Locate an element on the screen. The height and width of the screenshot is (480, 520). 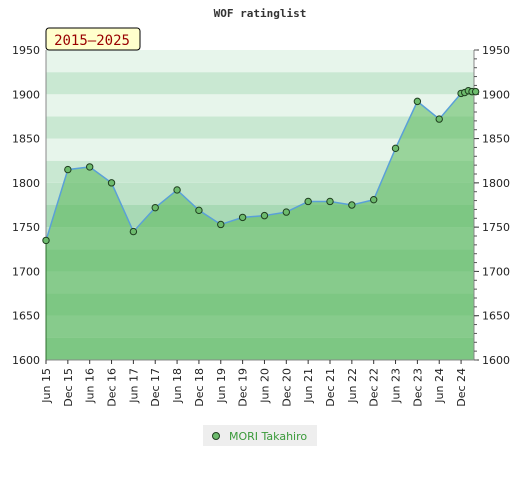
x-tick-label: Jun 22 is located at coordinates (352, 386).